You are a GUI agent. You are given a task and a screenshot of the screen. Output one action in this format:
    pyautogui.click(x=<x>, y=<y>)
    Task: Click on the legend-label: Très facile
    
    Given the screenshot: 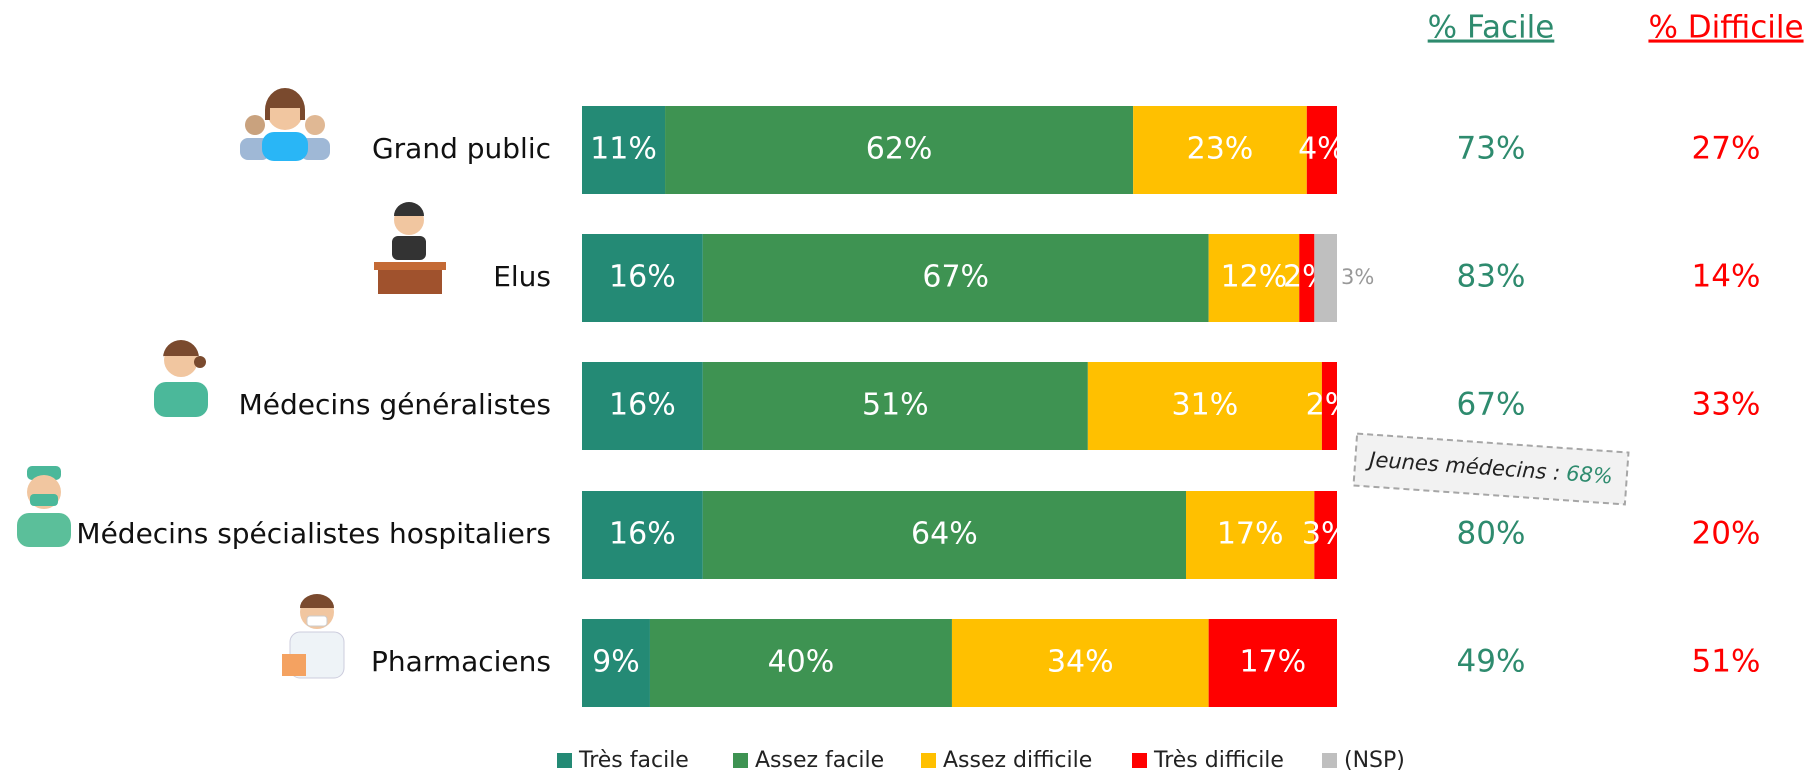 What is the action you would take?
    pyautogui.click(x=633, y=760)
    